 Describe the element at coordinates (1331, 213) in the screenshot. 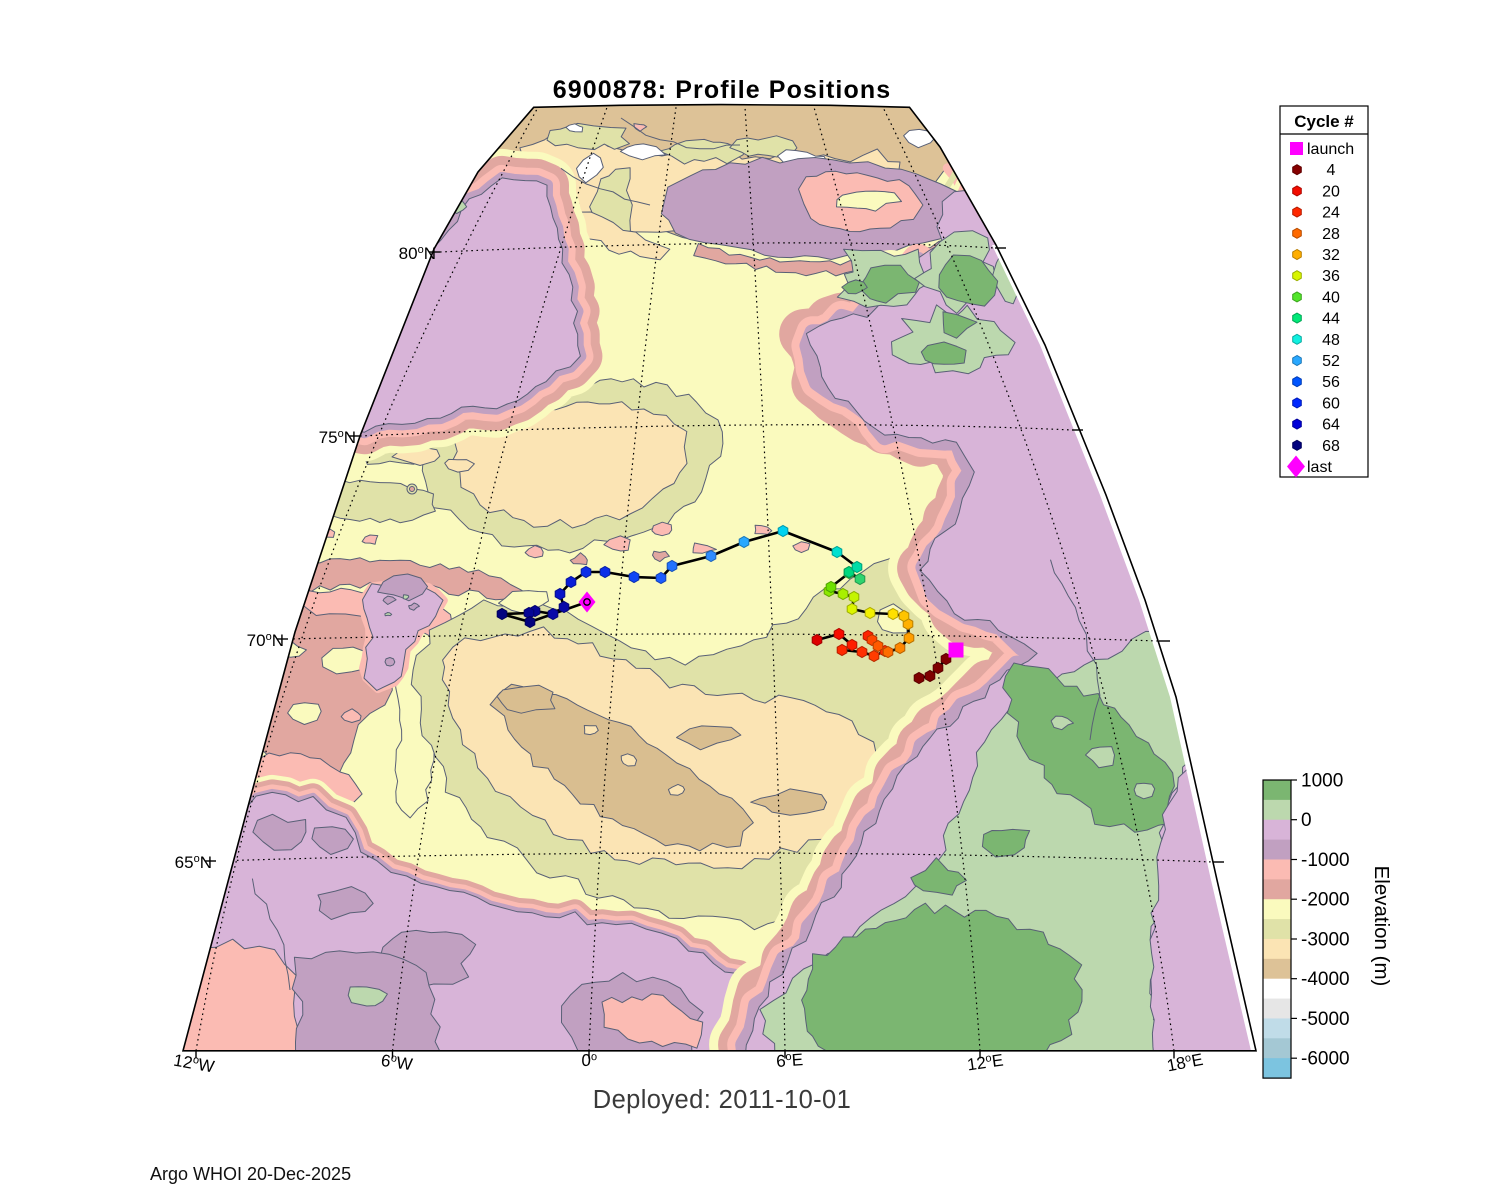

I see `svg-text: 24` at that location.